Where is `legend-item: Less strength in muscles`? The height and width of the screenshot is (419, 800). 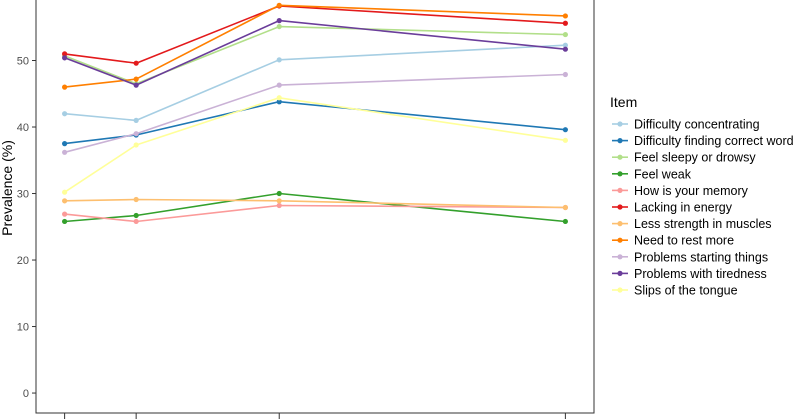
legend-item: Less strength in muscles is located at coordinates (692, 224).